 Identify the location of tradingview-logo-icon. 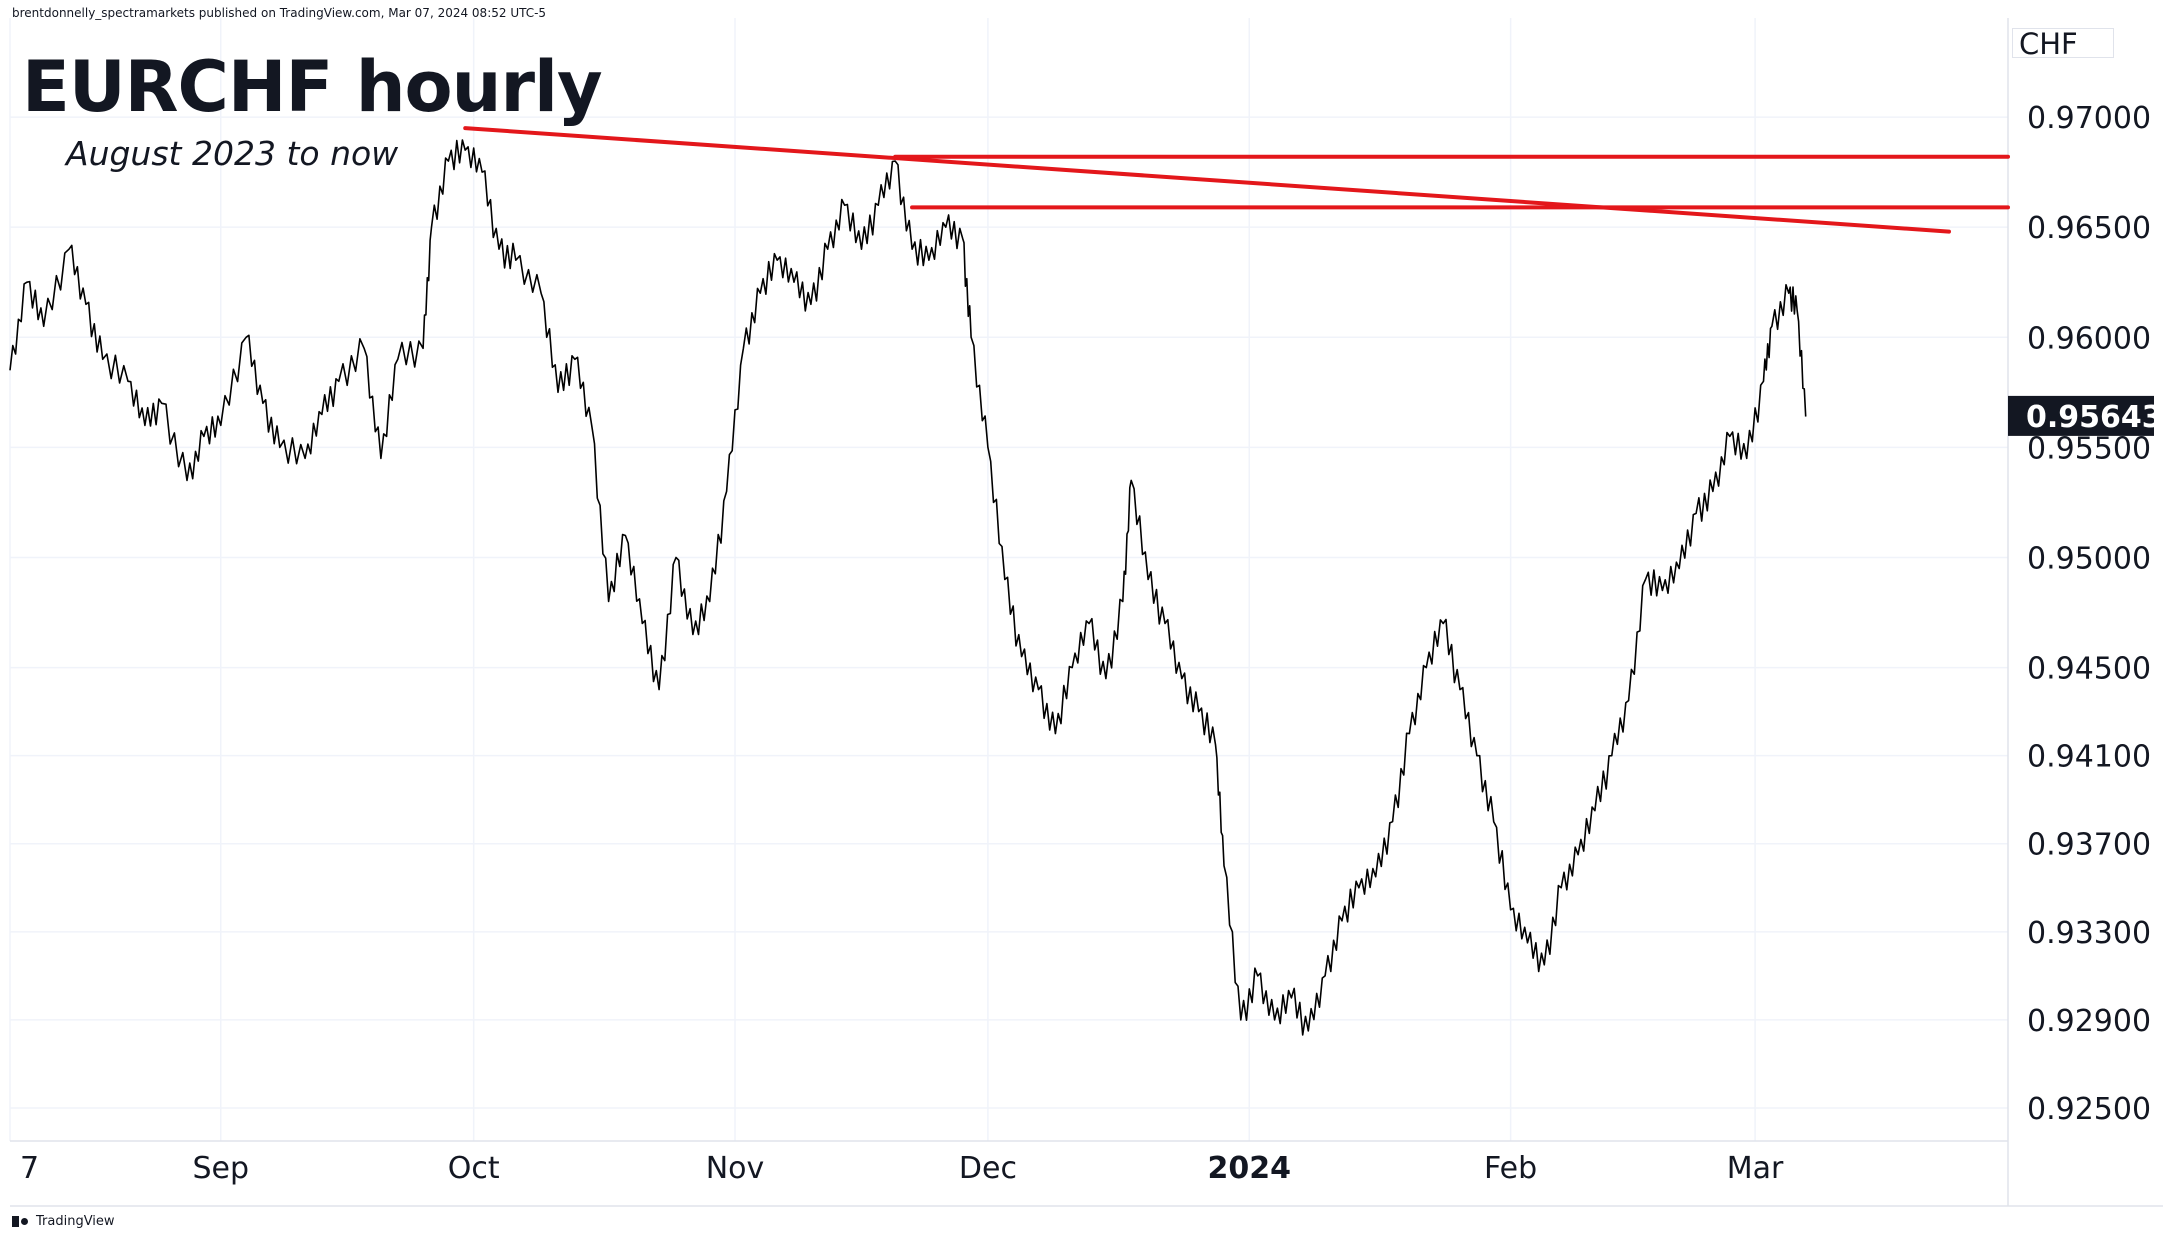
(21, 1221).